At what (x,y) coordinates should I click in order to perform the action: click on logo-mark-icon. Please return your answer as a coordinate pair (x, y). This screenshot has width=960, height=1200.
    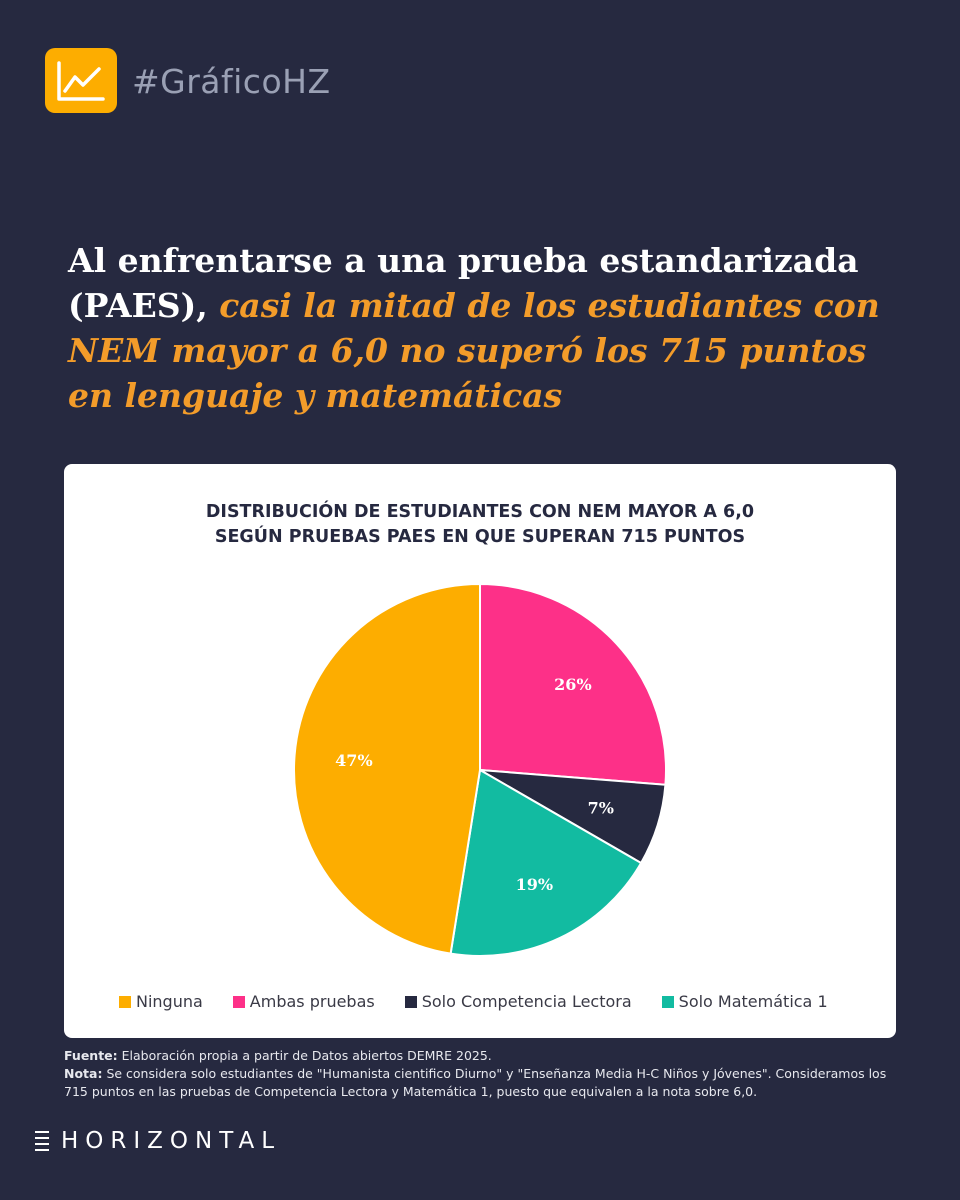
    Looking at the image, I should click on (42, 1141).